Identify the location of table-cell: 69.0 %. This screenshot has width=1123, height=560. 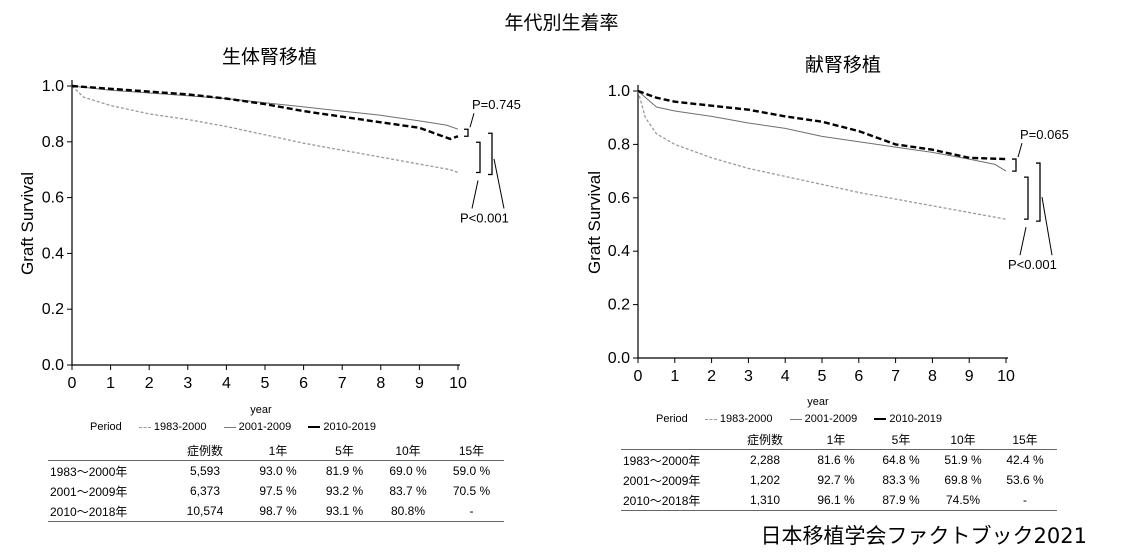
(408, 471).